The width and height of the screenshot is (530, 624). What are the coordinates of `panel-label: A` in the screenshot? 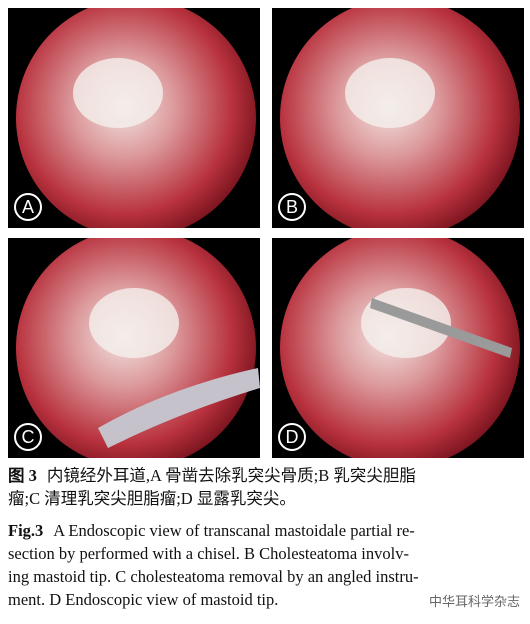 It's located at (28, 207).